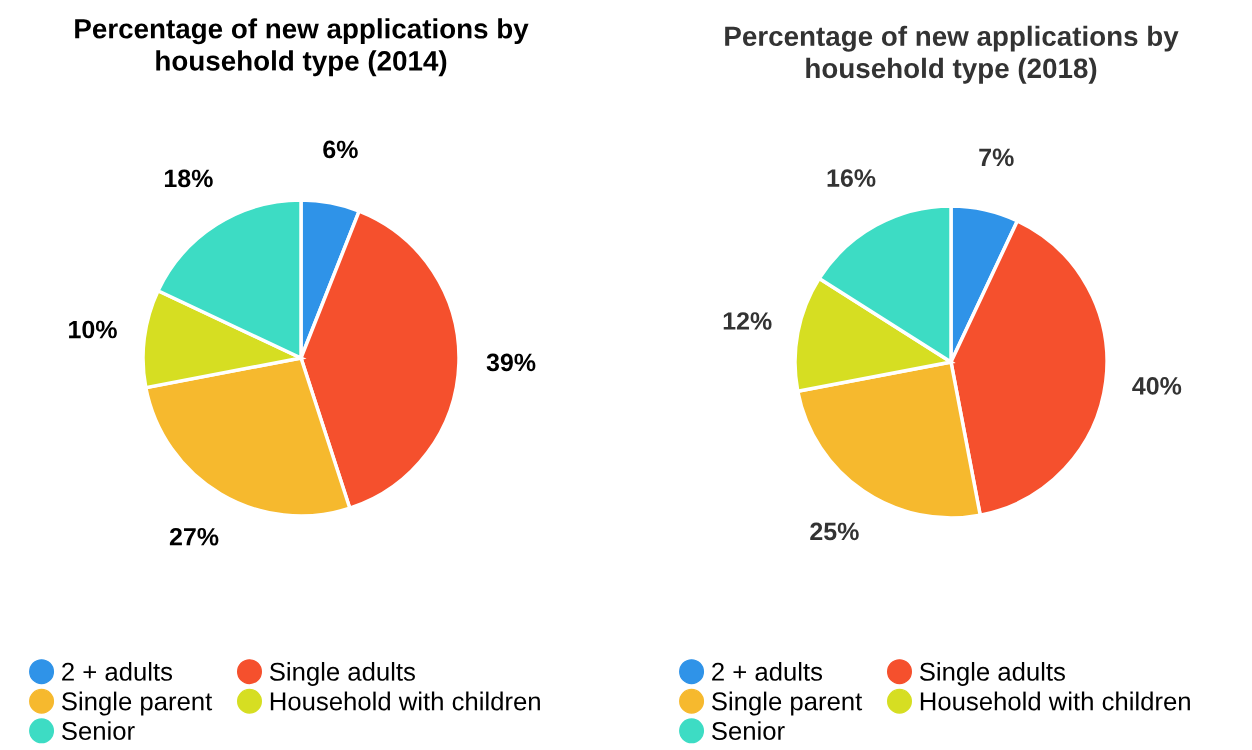 The image size is (1252, 750). I want to click on data-label: 40%, so click(1157, 386).